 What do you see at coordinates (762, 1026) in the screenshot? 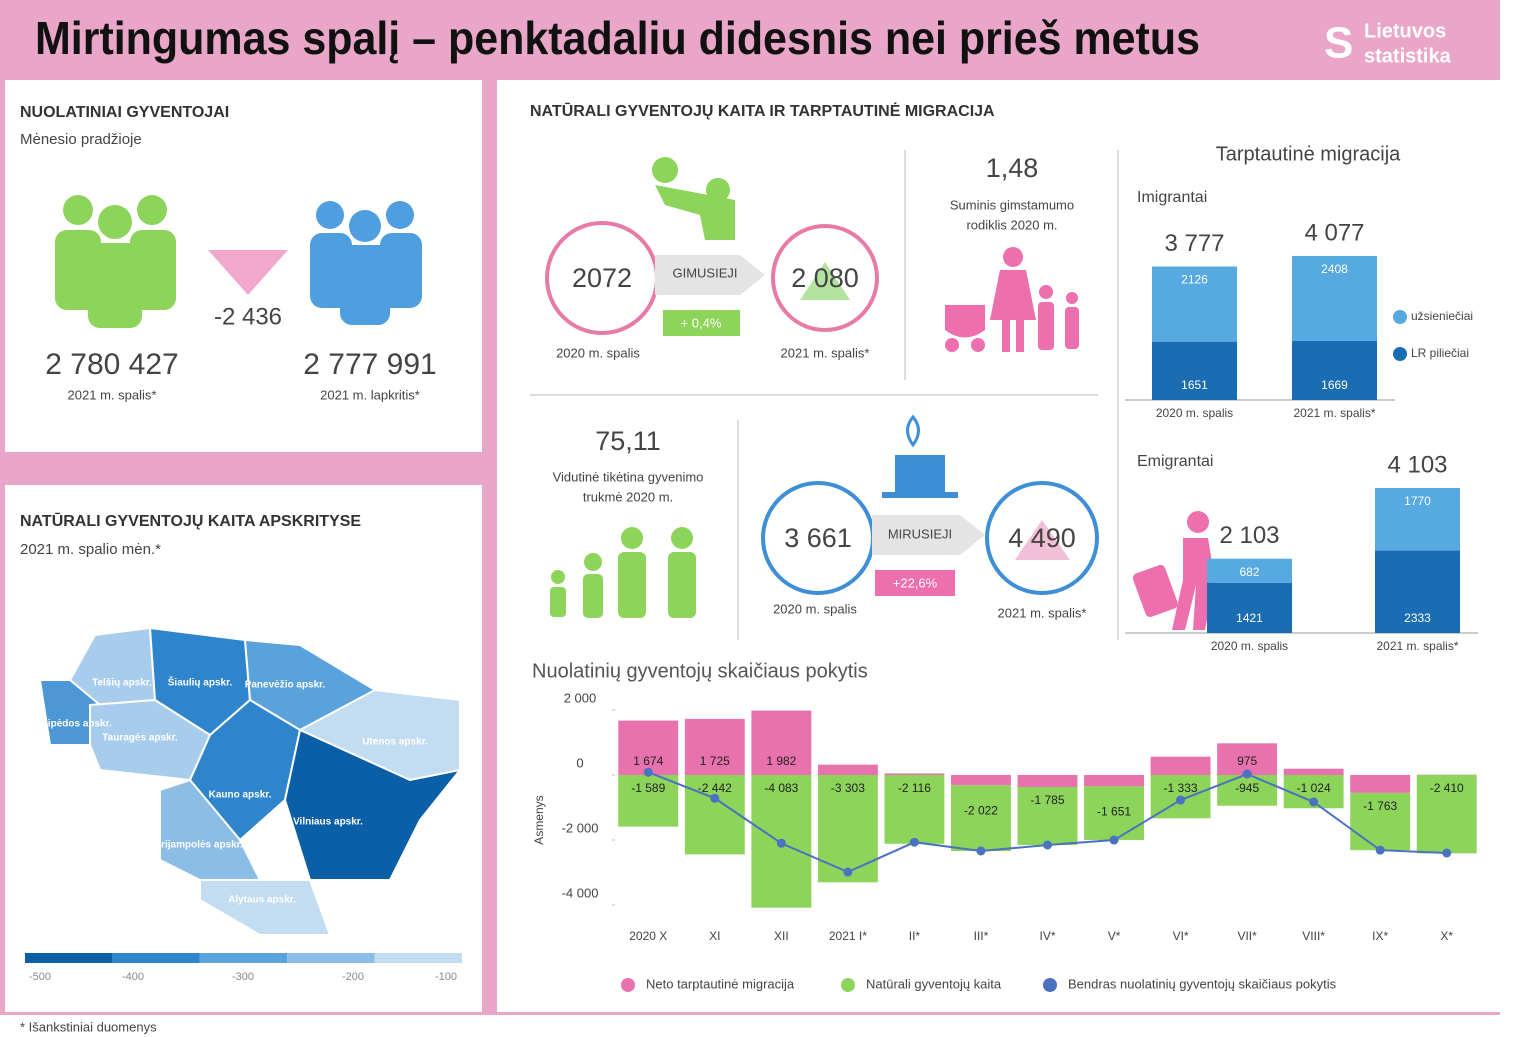
I see `footer-band` at bounding box center [762, 1026].